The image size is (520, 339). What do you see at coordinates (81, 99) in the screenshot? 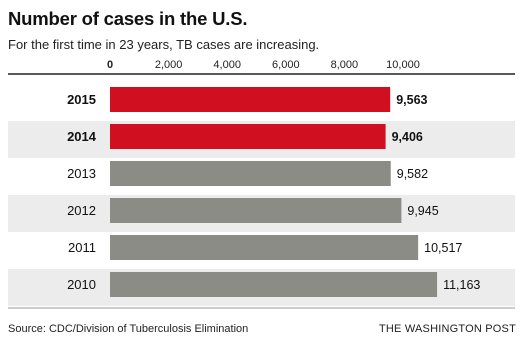
I see `category-label: 2015` at bounding box center [81, 99].